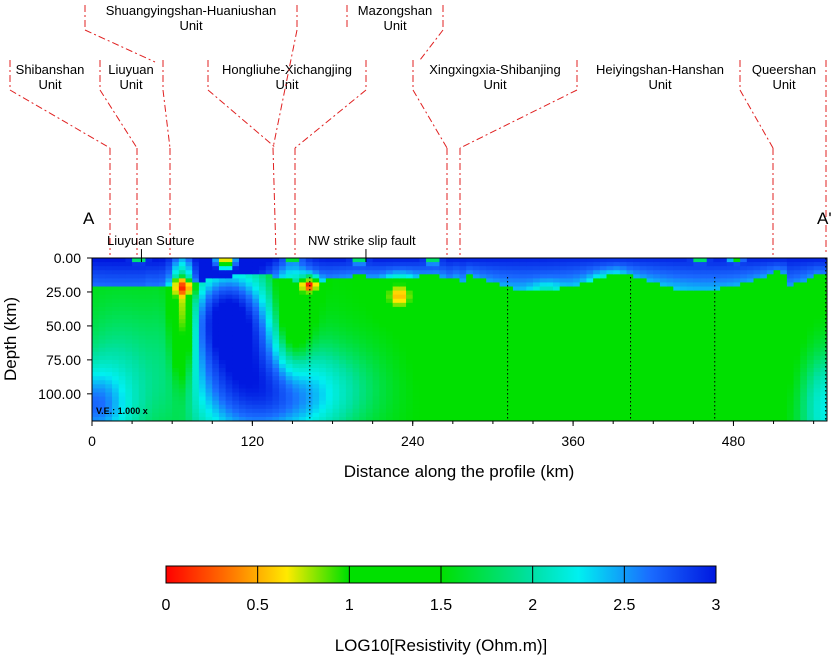  Describe the element at coordinates (120, 46) in the screenshot. I see `unit-leader-line` at that location.